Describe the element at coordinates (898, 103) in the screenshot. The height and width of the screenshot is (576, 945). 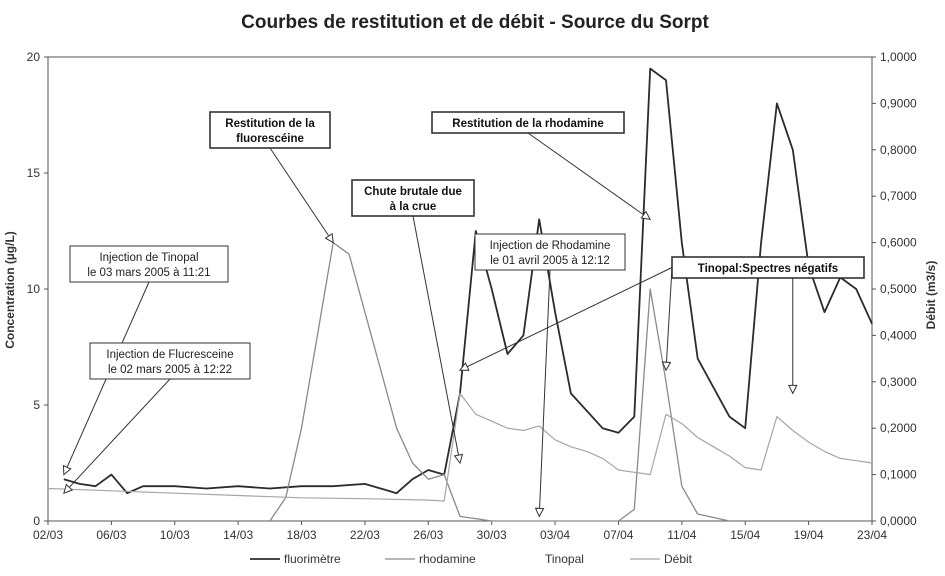
I see `y2-tick-label: 0,9000` at that location.